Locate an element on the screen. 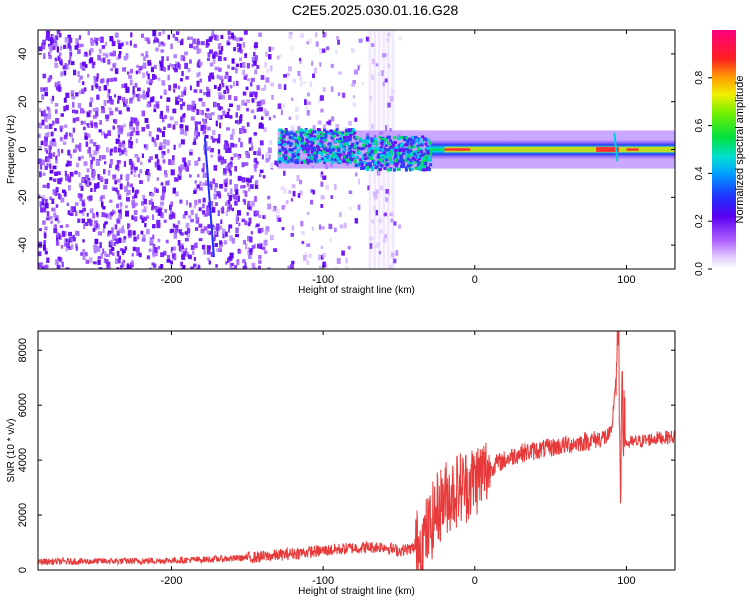 This screenshot has height=600, width=750. colorbar-tick-label: 0.4 is located at coordinates (699, 173).